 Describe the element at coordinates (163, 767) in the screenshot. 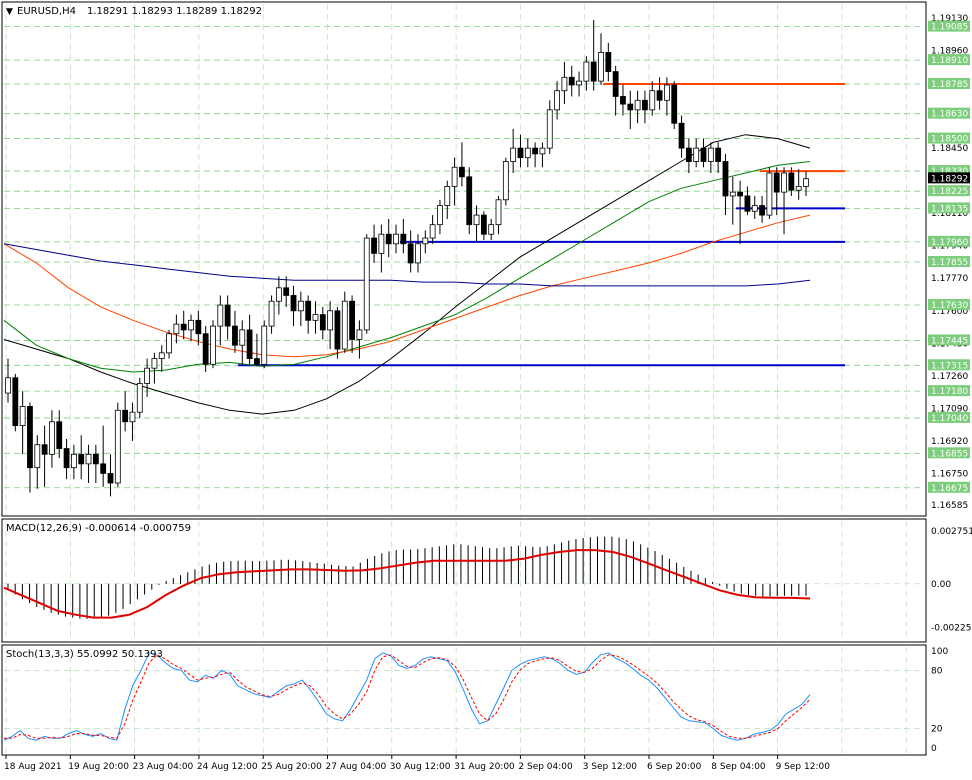

I see `time-label: 23 Aug 04:00` at that location.